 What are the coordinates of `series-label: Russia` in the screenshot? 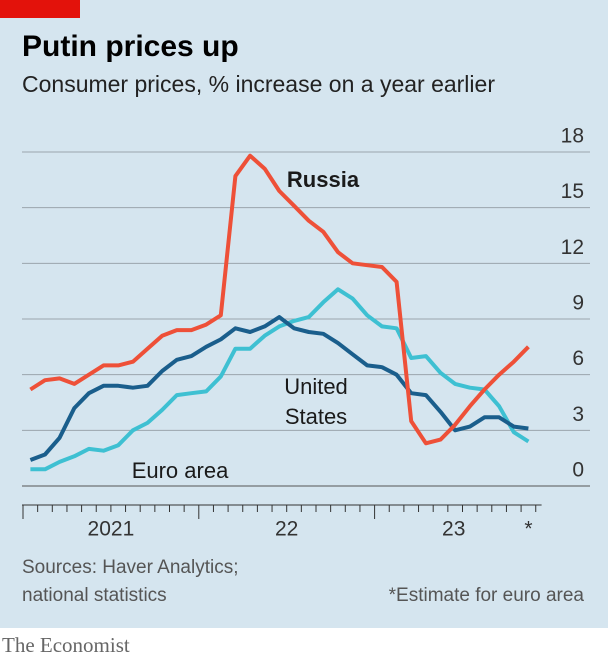 It's located at (323, 179).